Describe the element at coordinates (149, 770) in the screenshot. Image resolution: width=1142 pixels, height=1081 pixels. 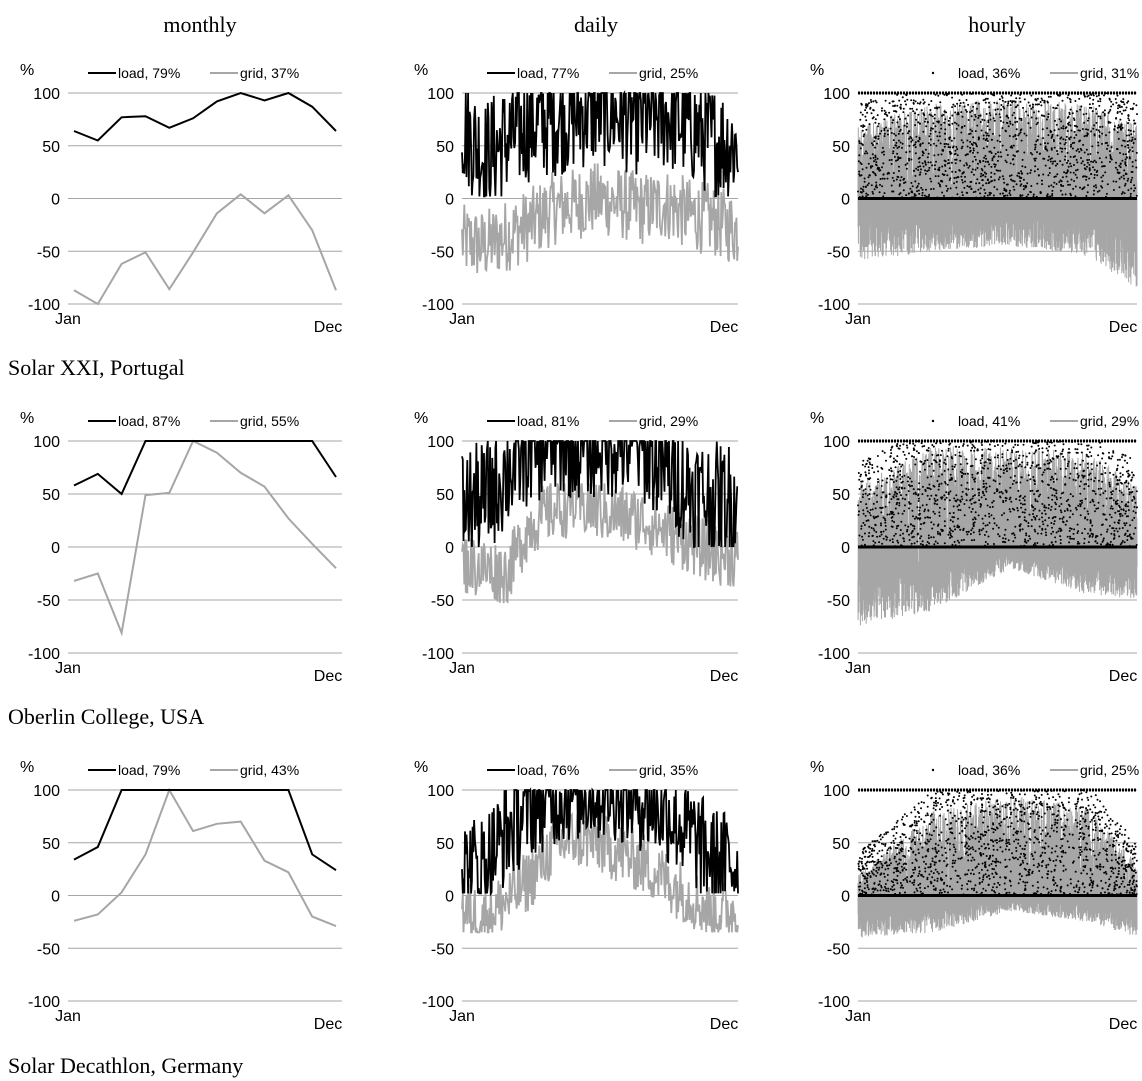
I see `legend-load-label: load, 79%` at that location.